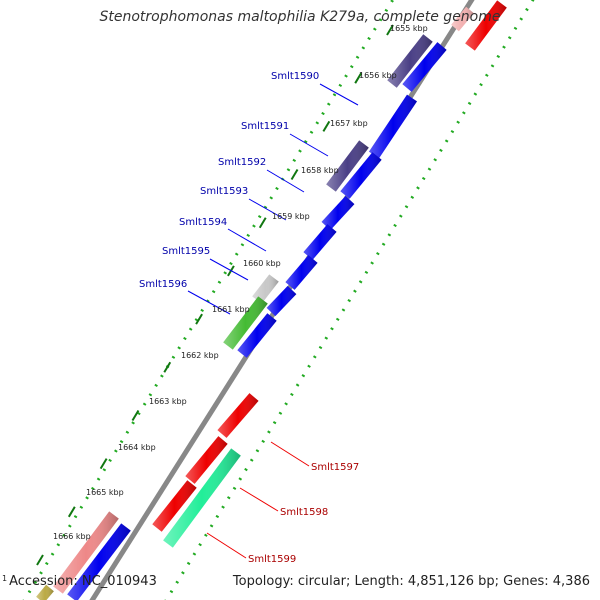  I want to click on leader-Smlt1591, so click(309, 145).